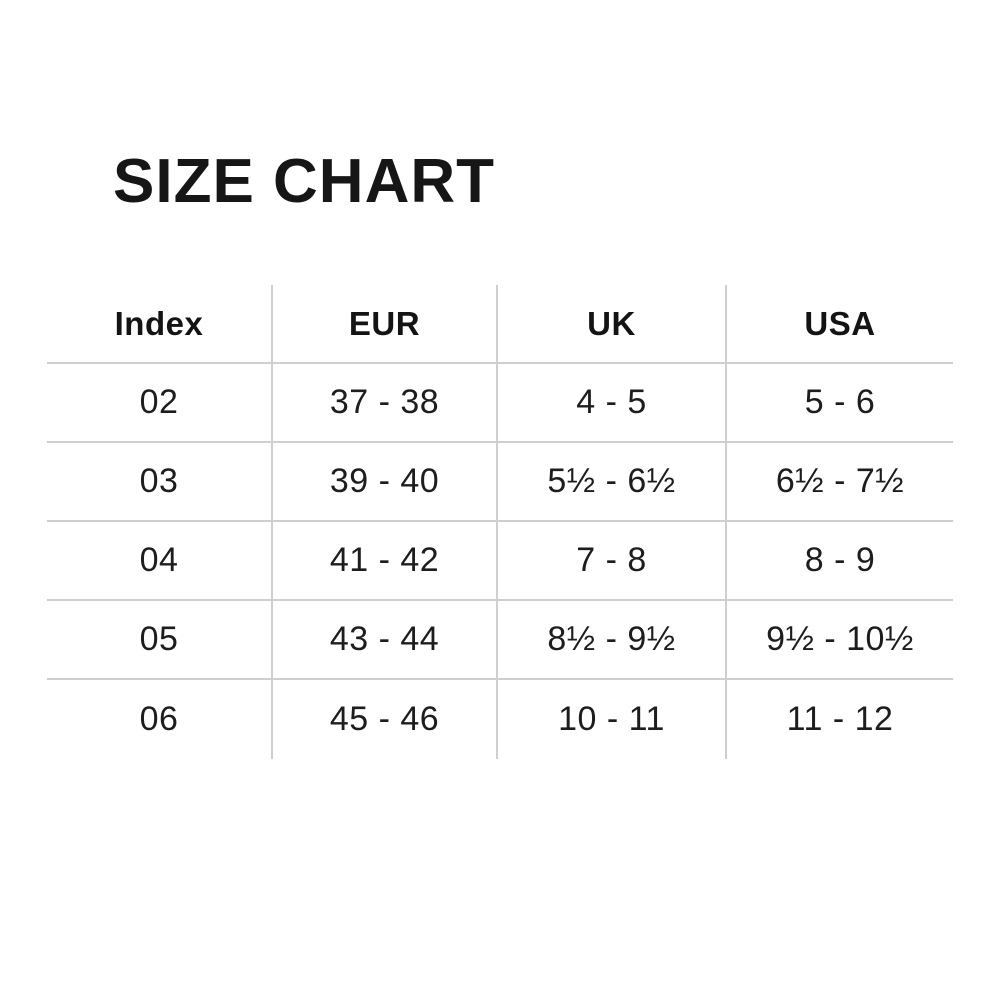 The image size is (1000, 1000). Describe the element at coordinates (840, 324) in the screenshot. I see `header-cell-usa: USA` at that location.